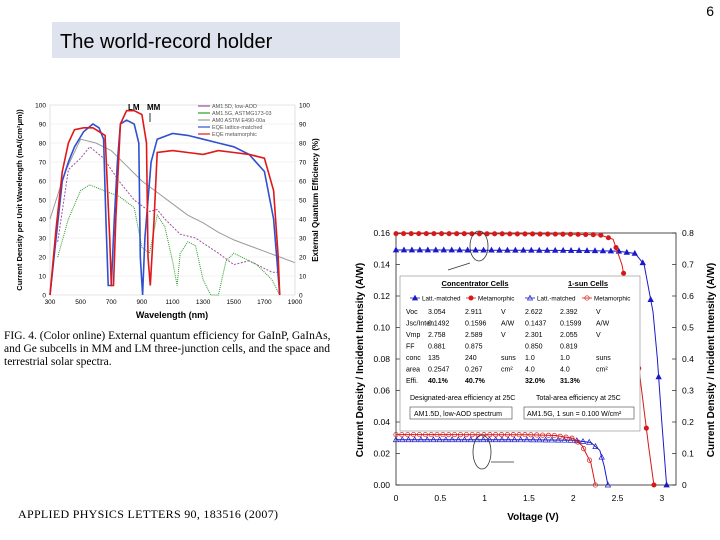 This screenshot has width=720, height=540. I want to click on iv-y-tick-right: 0.6, so click(688, 296).